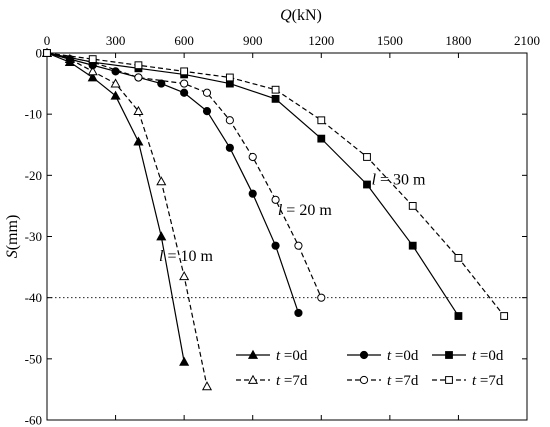 This screenshot has height=427, width=550. I want to click on x-tick-label: 1500, so click(390, 40).